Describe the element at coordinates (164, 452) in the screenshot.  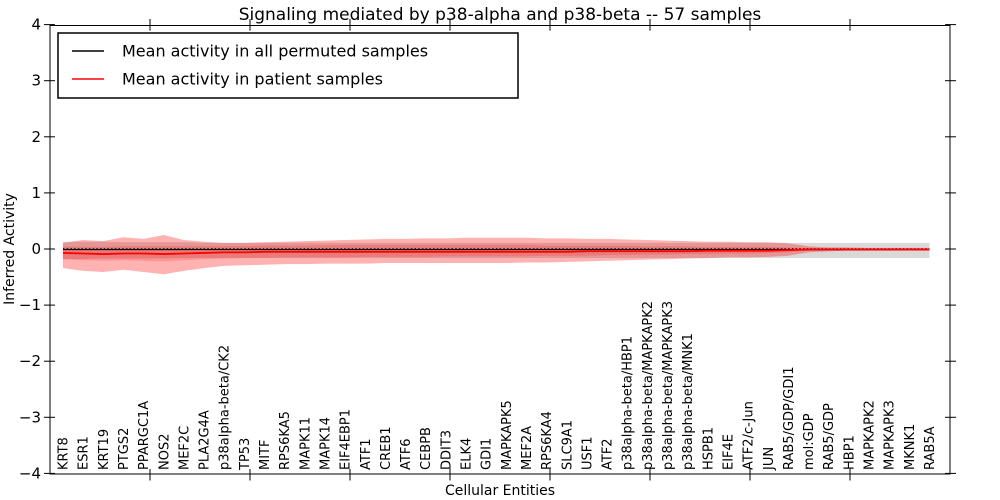
I see `x-category-label: NOS2` at that location.